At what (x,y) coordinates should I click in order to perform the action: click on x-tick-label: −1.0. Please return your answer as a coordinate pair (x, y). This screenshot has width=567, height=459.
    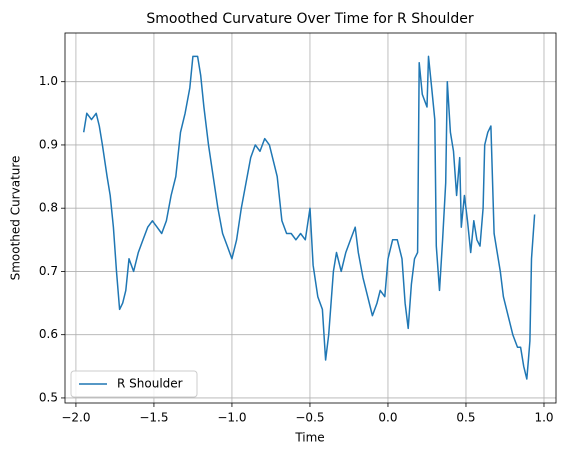
    Looking at the image, I should click on (231, 418).